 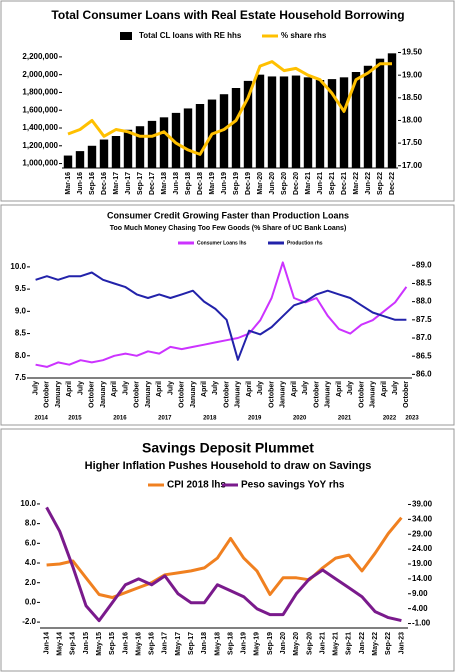 I want to click on y-tick-label: 2.0, so click(x=31, y=582).